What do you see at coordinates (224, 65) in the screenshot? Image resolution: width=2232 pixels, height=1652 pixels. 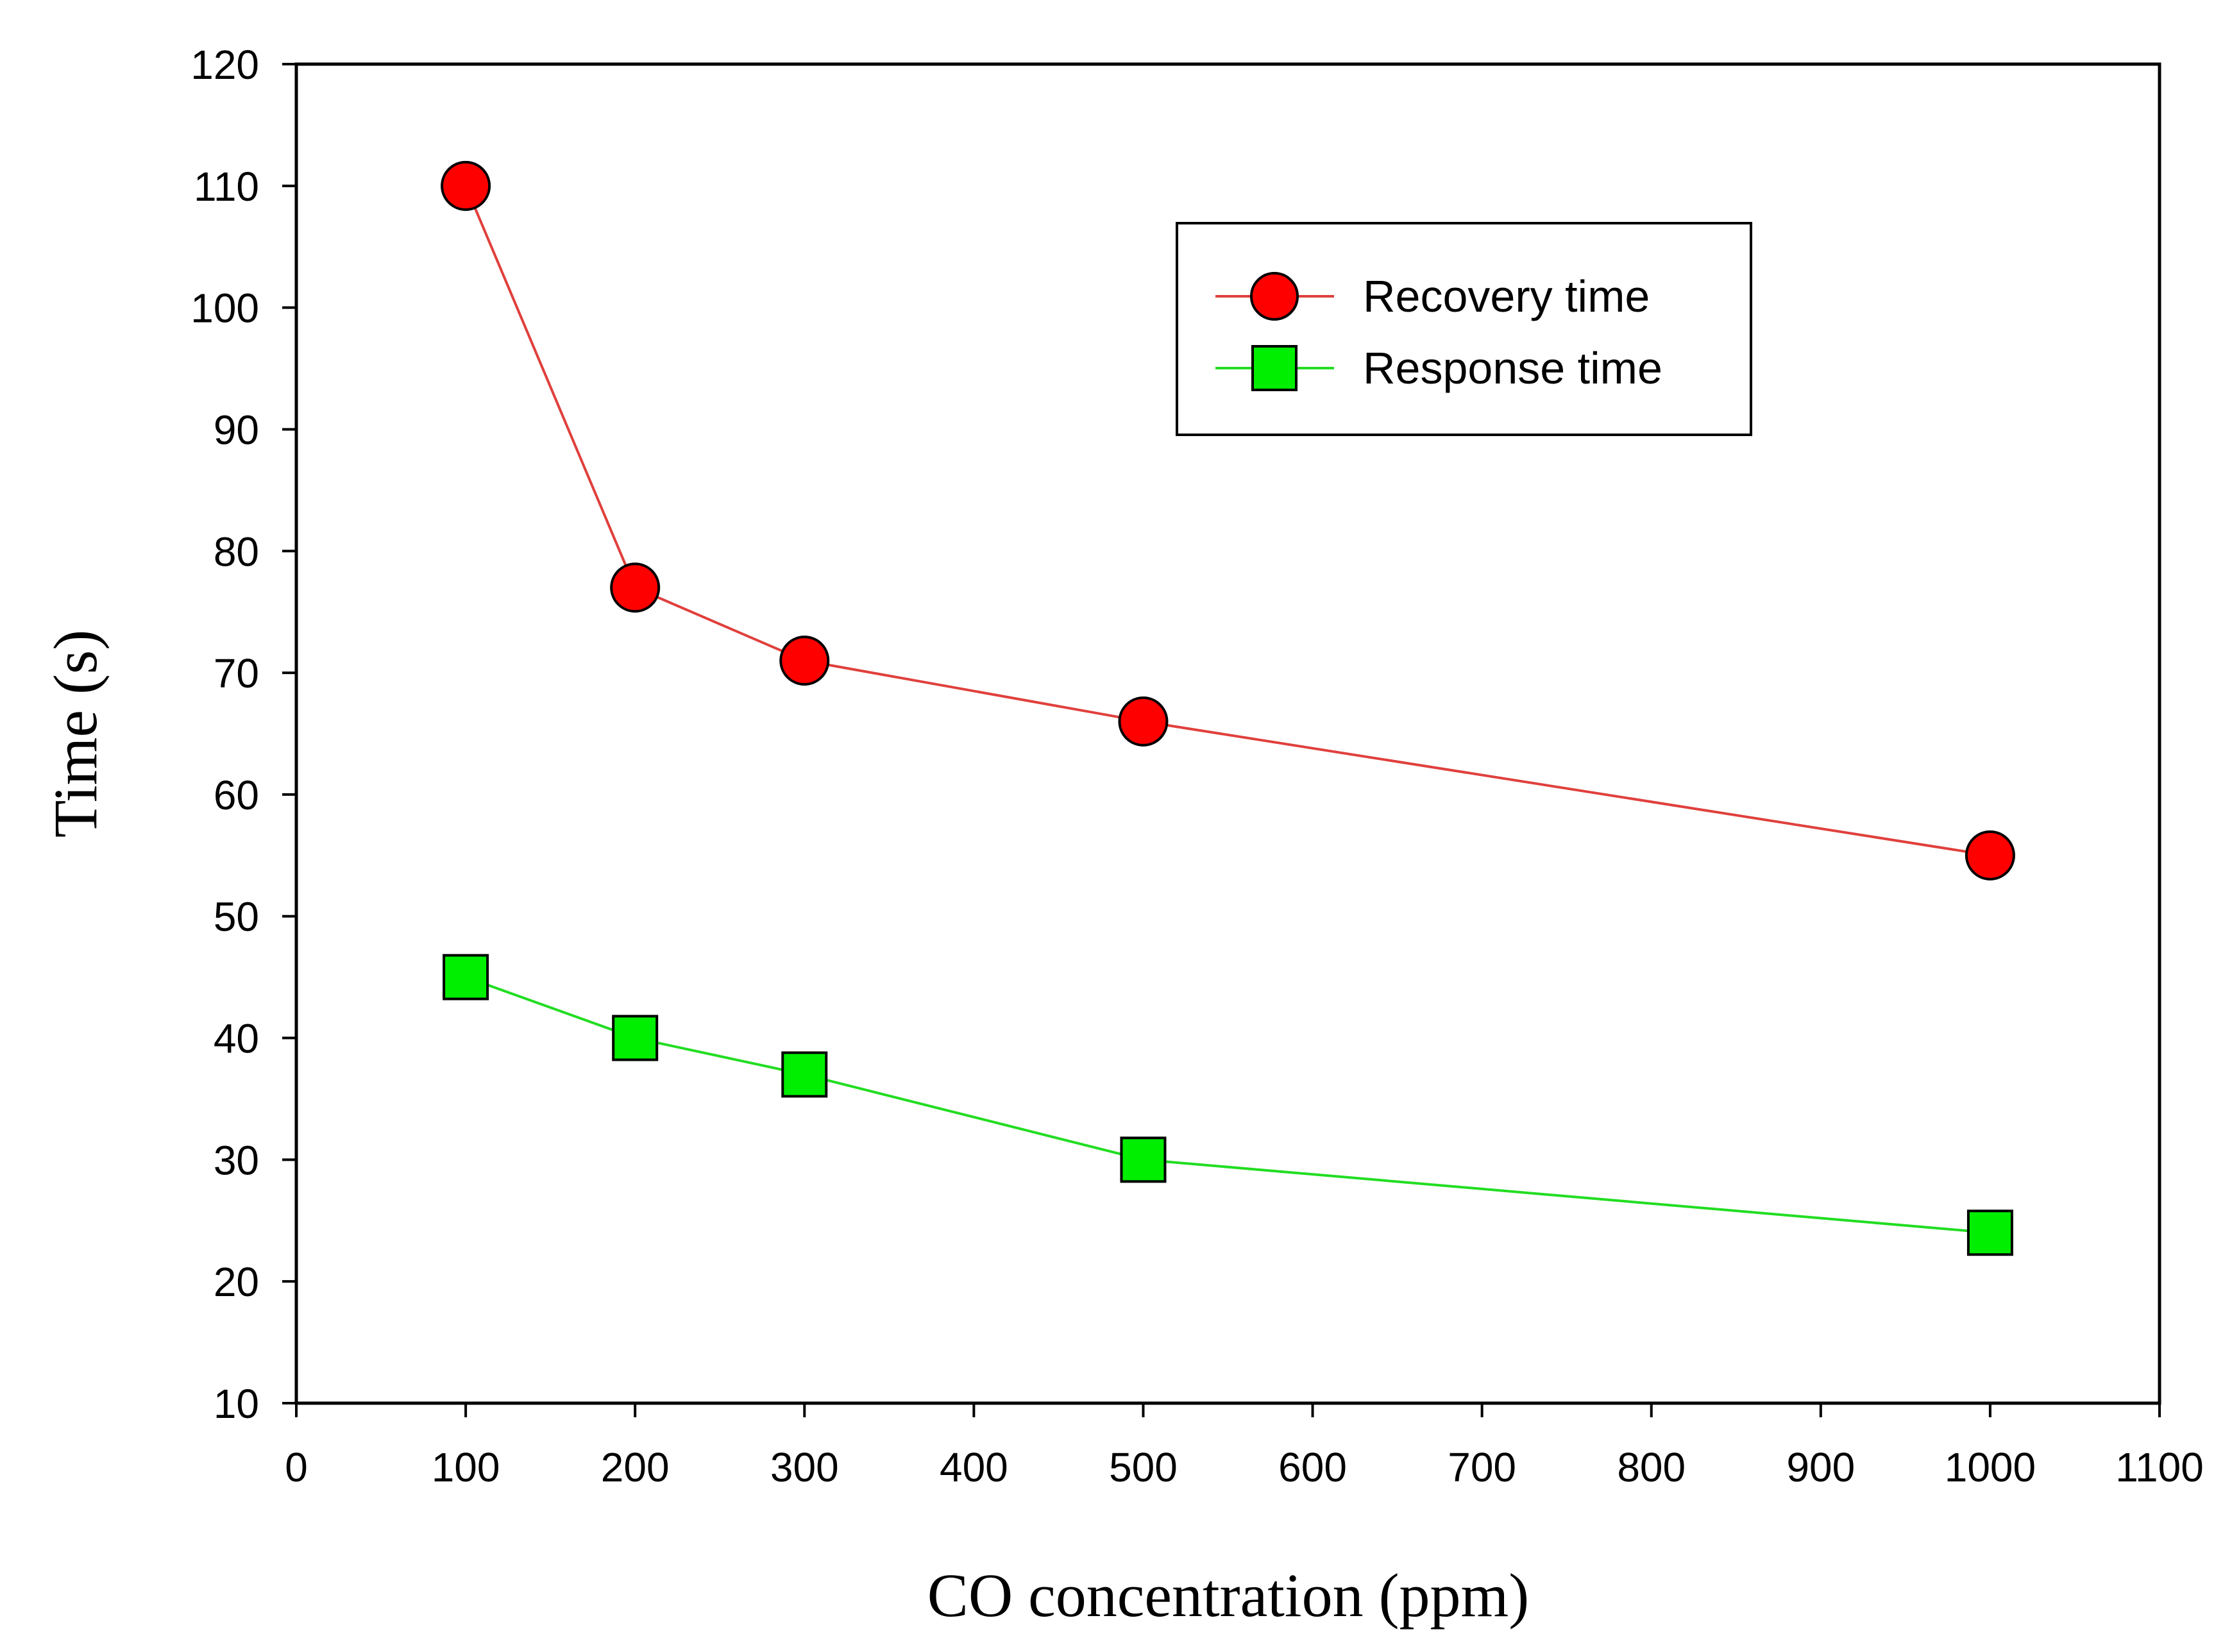 I see `y-tick-label: 120` at bounding box center [224, 65].